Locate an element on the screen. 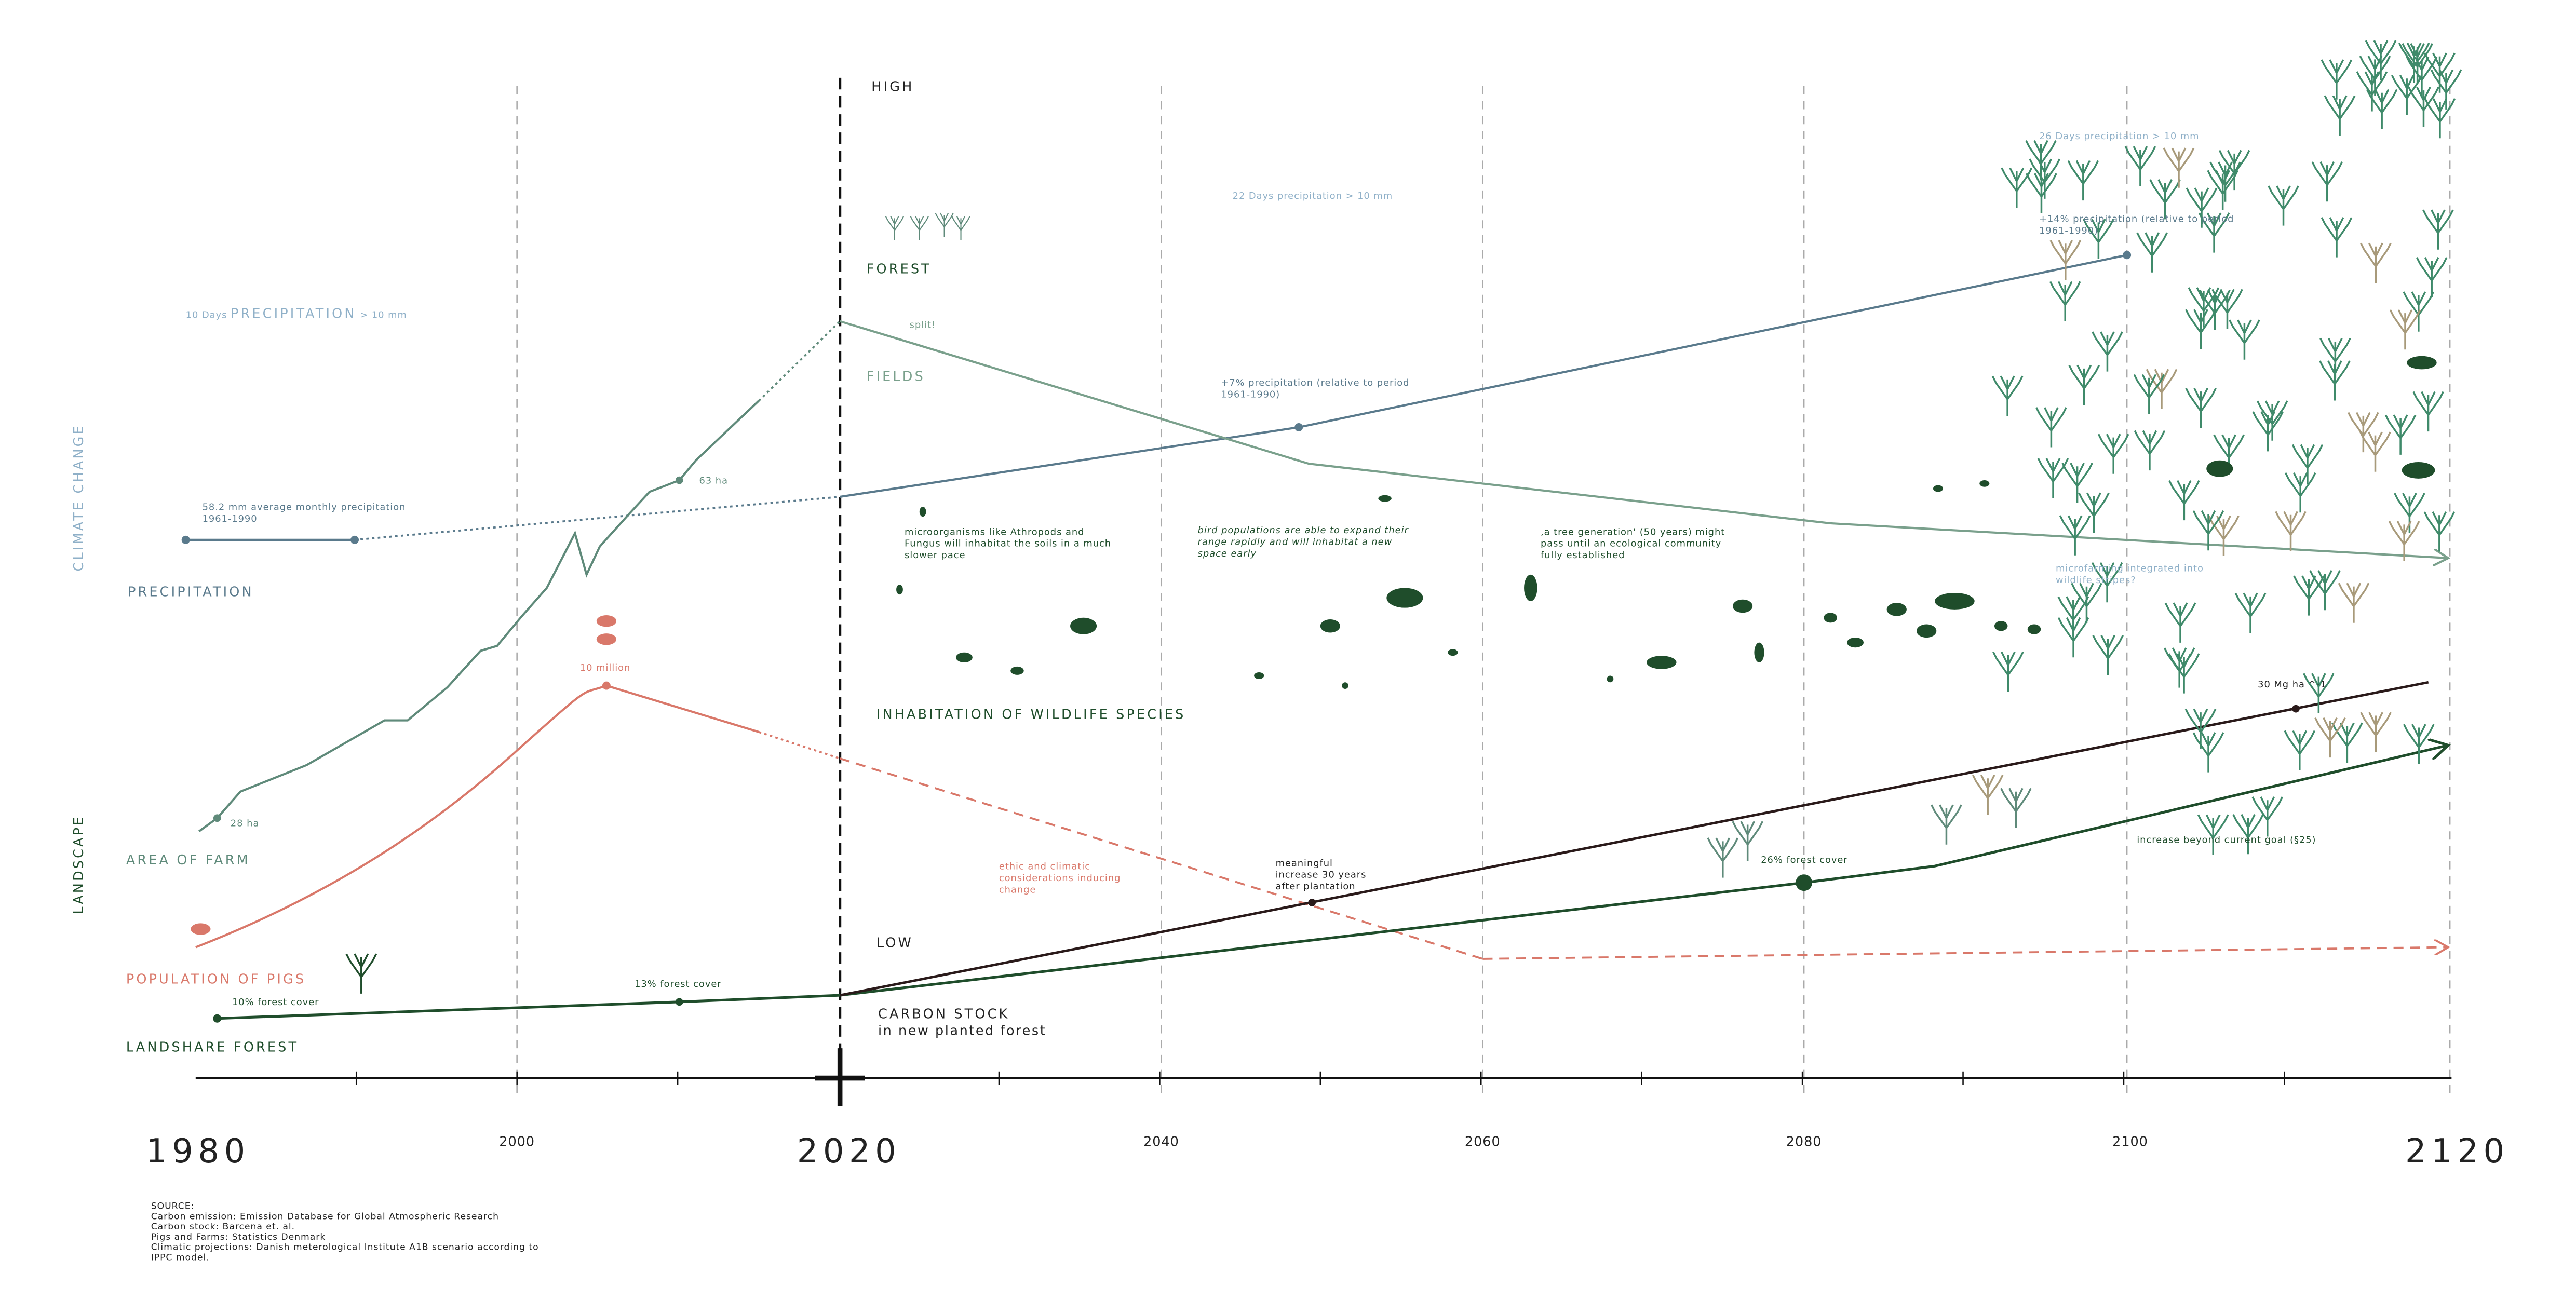  year-label: 2020 is located at coordinates (849, 1151).